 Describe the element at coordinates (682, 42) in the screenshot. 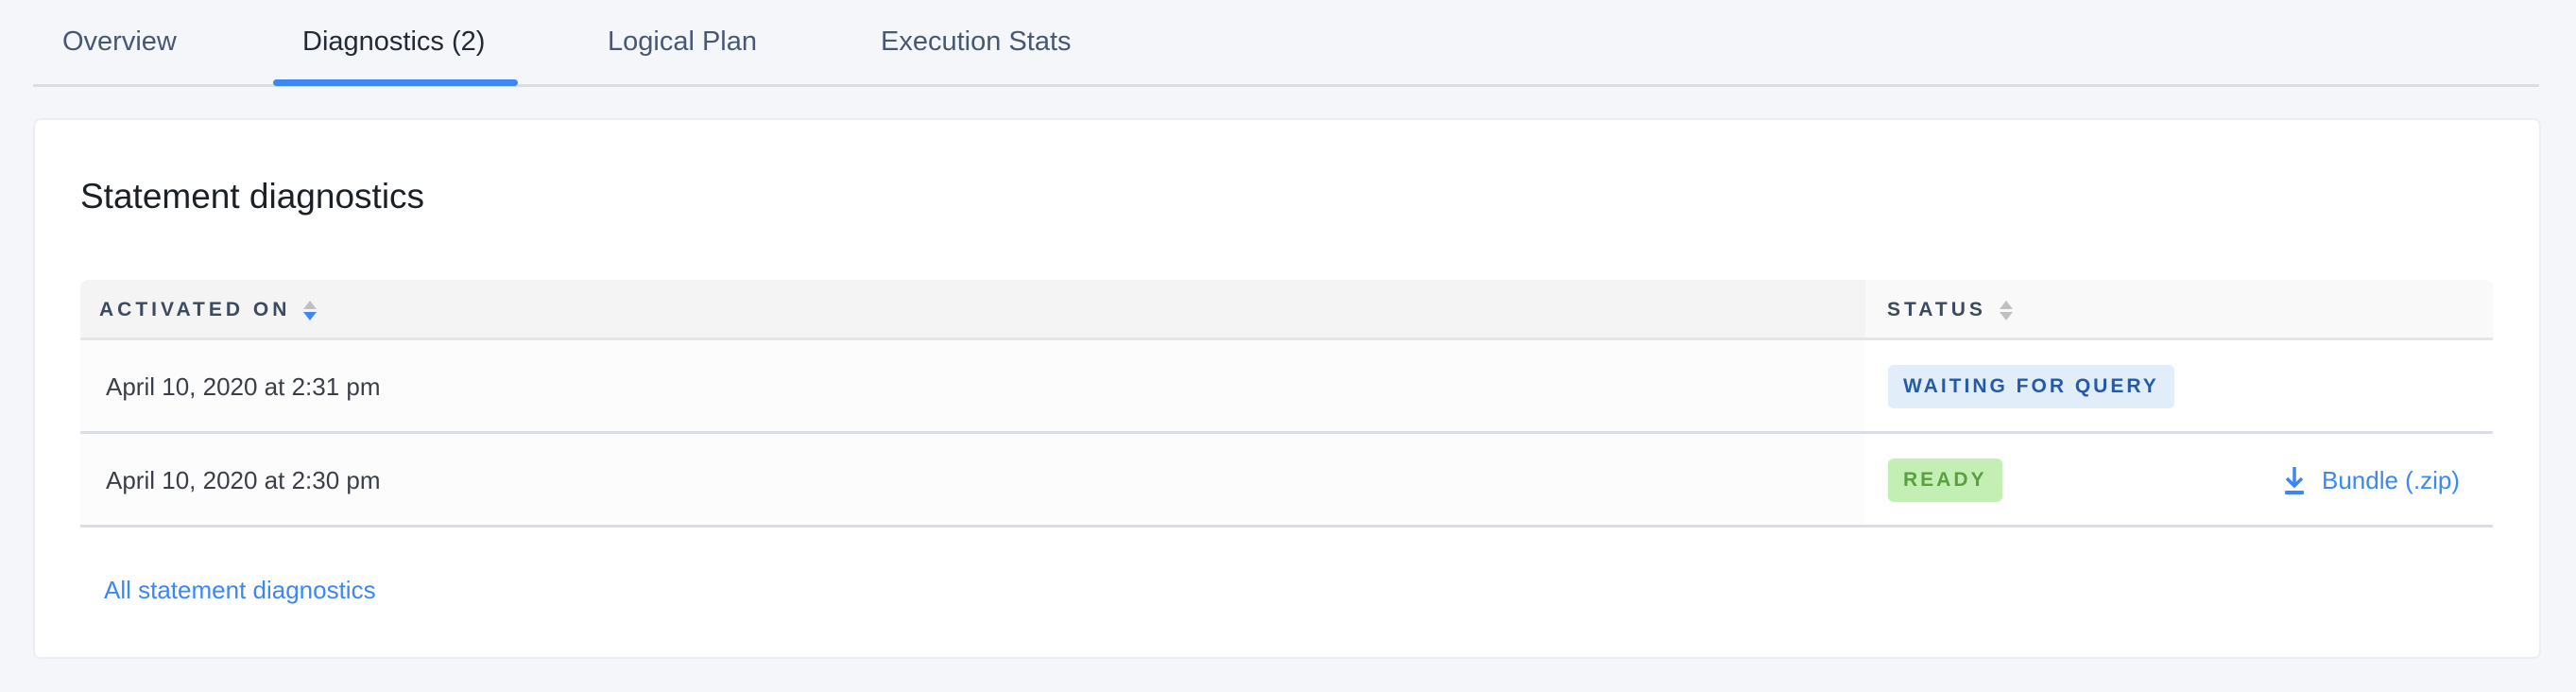

I see `tab-logical-plan: Logical Plan` at that location.